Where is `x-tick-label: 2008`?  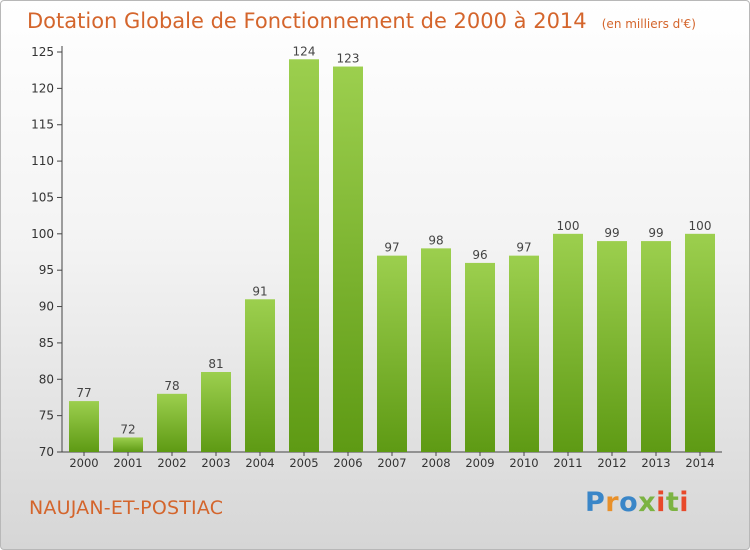
x-tick-label: 2008 is located at coordinates (435, 463).